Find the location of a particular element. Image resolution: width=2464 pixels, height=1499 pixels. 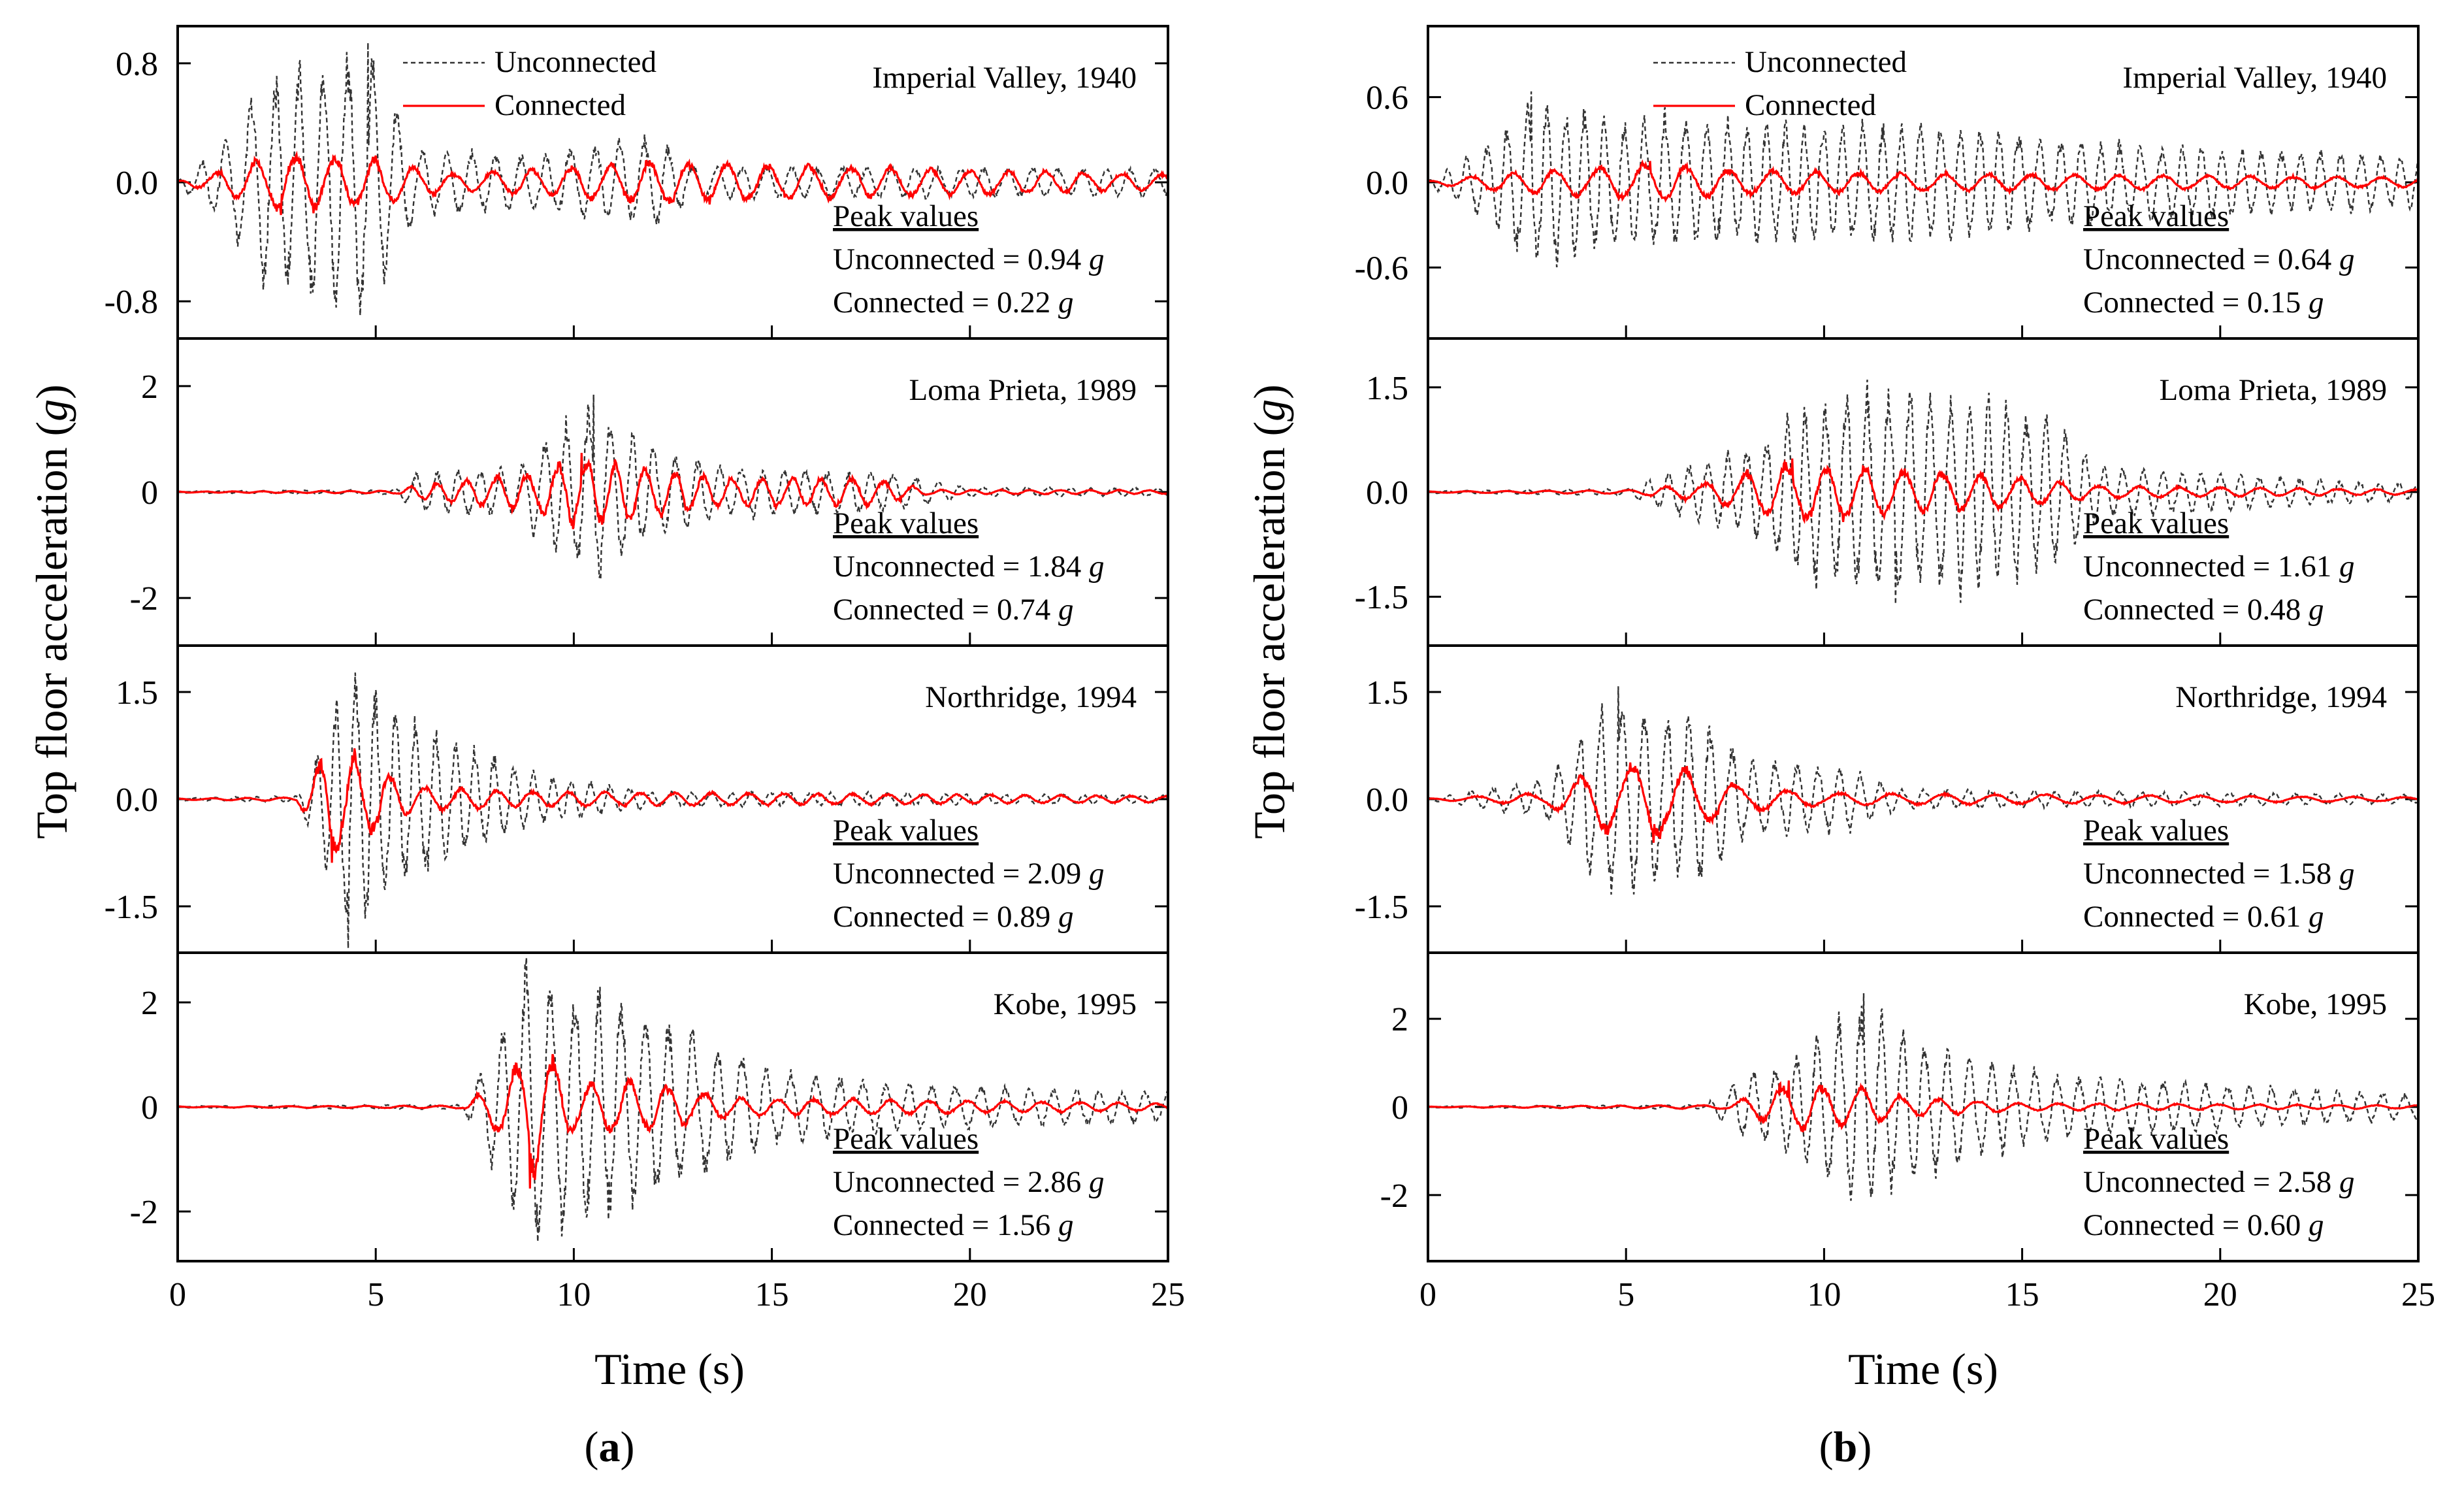

peak-connected-value: Connected = 0.22 is located at coordinates (945, 303).